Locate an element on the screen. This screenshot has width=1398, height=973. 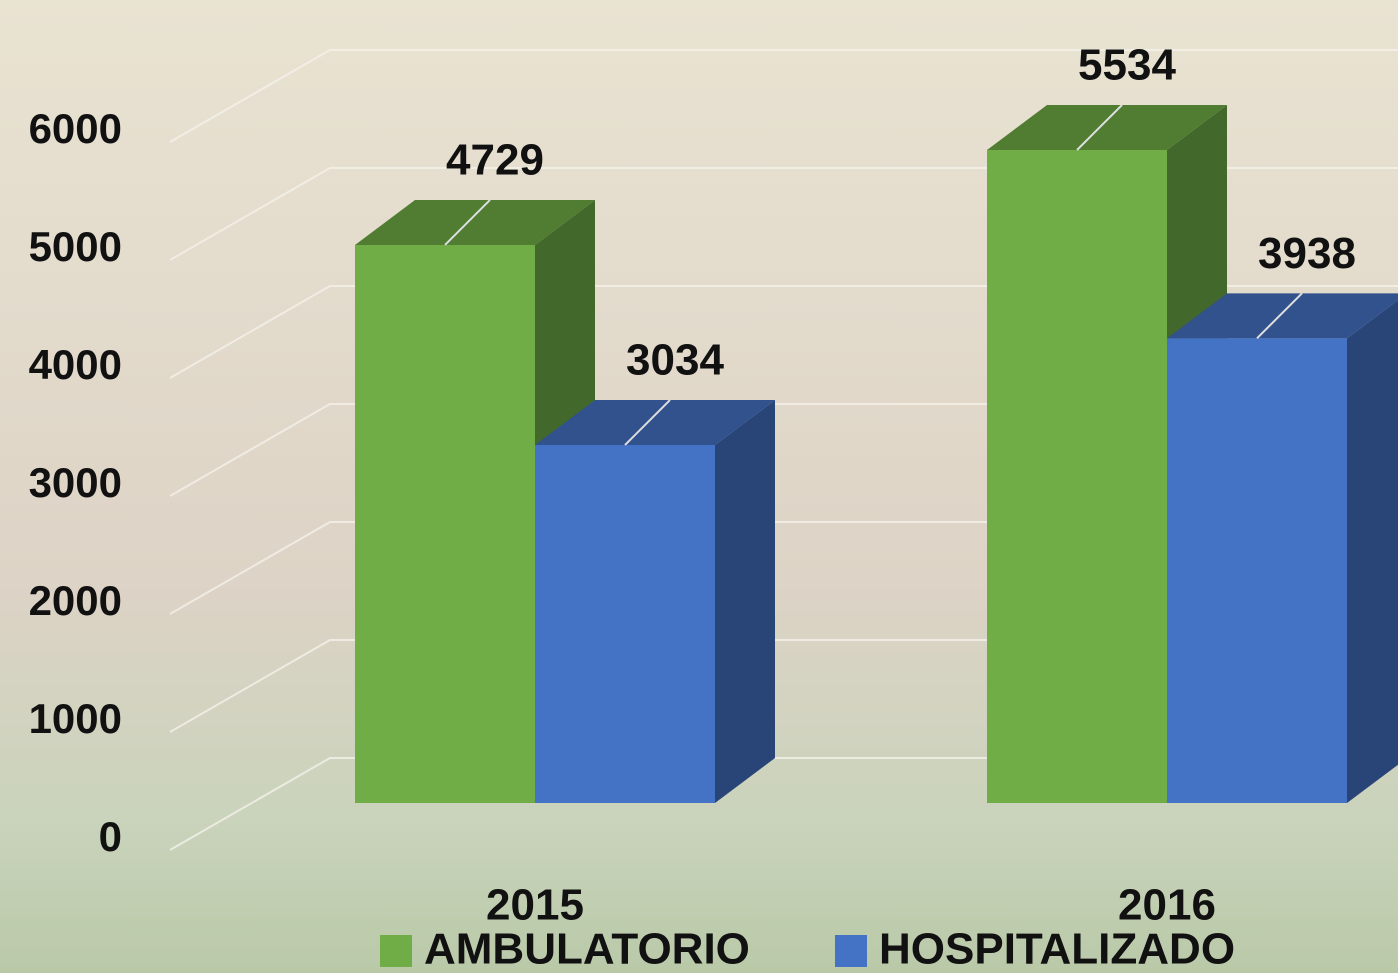
data-label: 4729 is located at coordinates (495, 160).